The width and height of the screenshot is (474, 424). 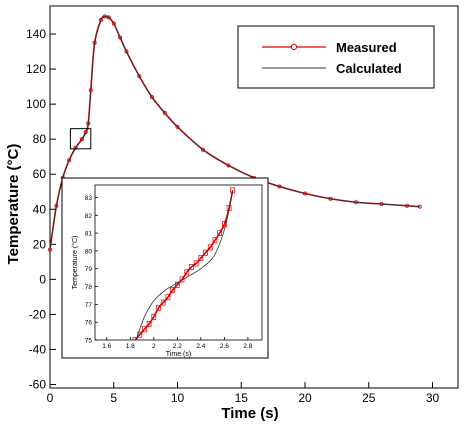 I want to click on inset-series-line-measured, so click(x=184, y=265).